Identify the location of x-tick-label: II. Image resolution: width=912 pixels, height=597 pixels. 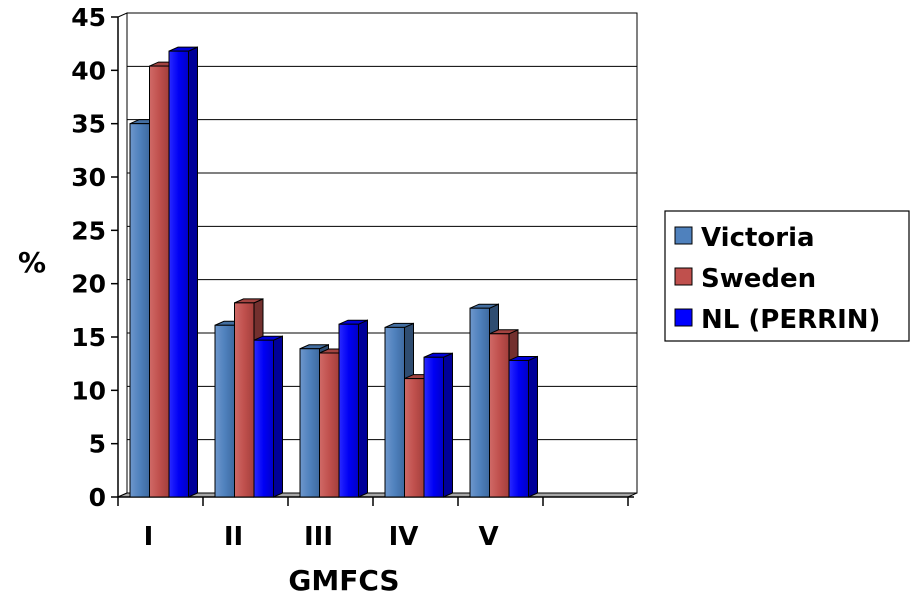
(233, 537).